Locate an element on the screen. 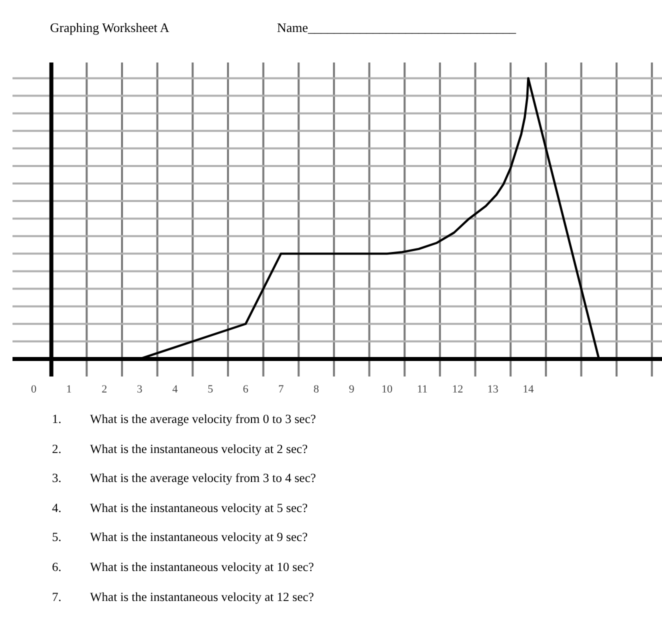 The image size is (662, 641). x-tick-label: 11 is located at coordinates (422, 390).